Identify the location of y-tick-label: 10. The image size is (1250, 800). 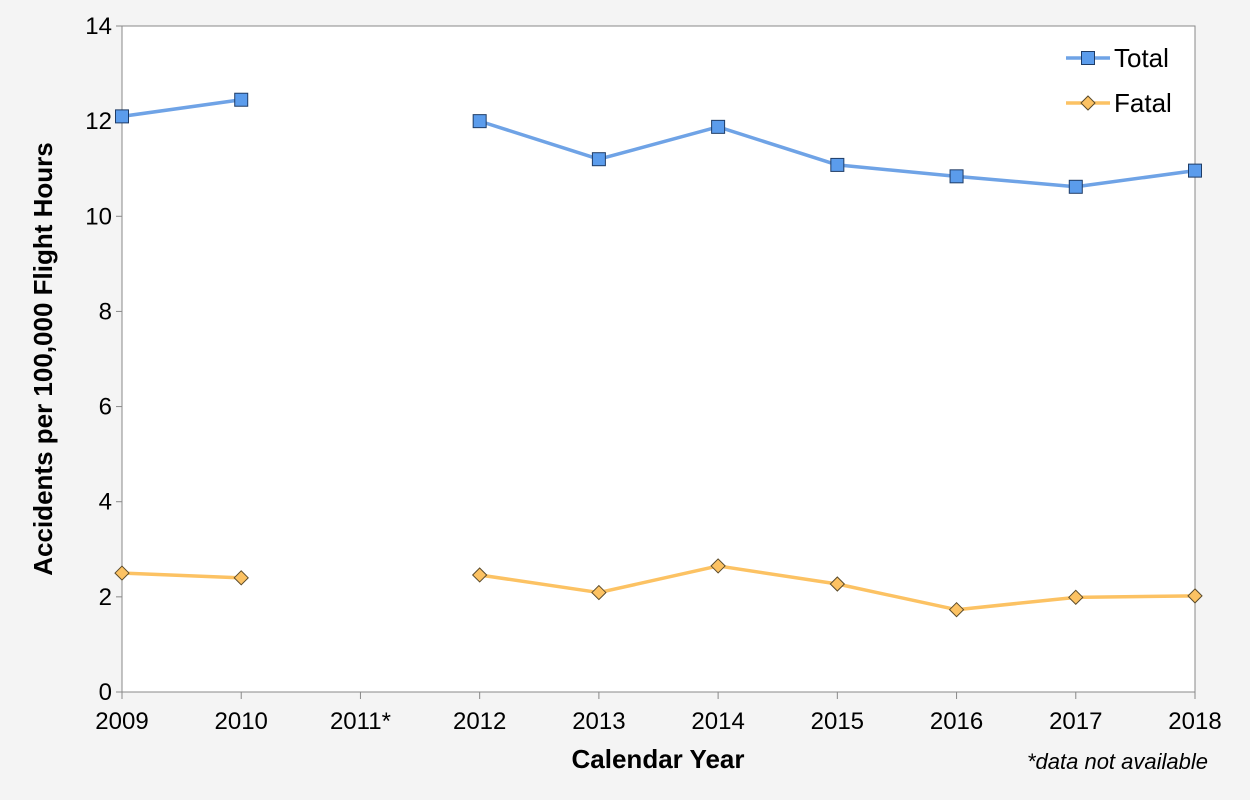
(98, 216).